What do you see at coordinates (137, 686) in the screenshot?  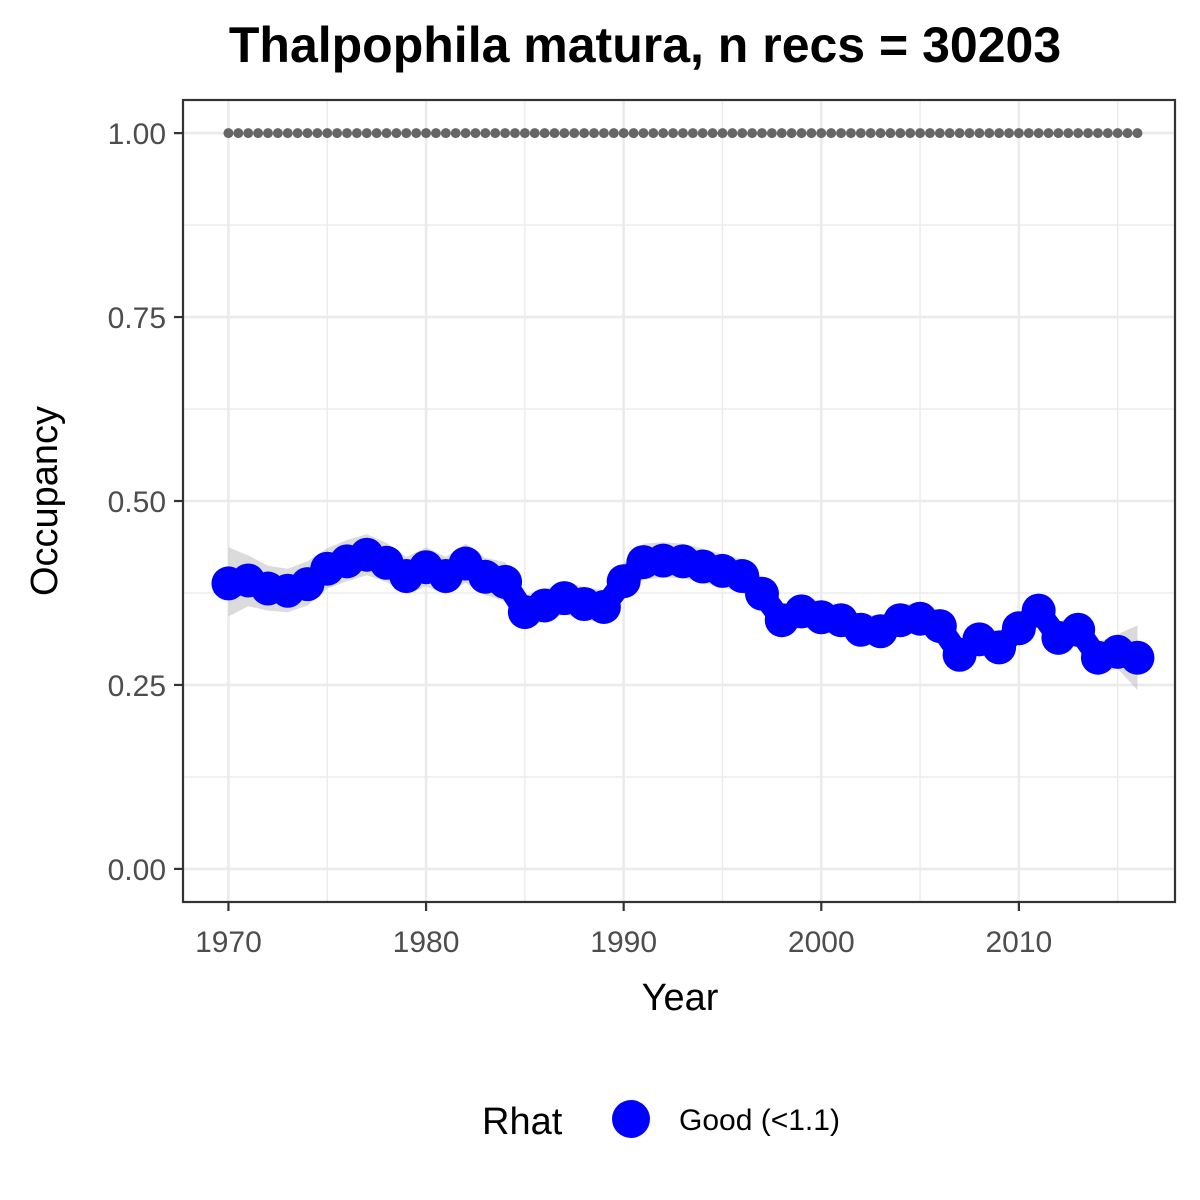 I see `y-tick-label: 0.25` at bounding box center [137, 686].